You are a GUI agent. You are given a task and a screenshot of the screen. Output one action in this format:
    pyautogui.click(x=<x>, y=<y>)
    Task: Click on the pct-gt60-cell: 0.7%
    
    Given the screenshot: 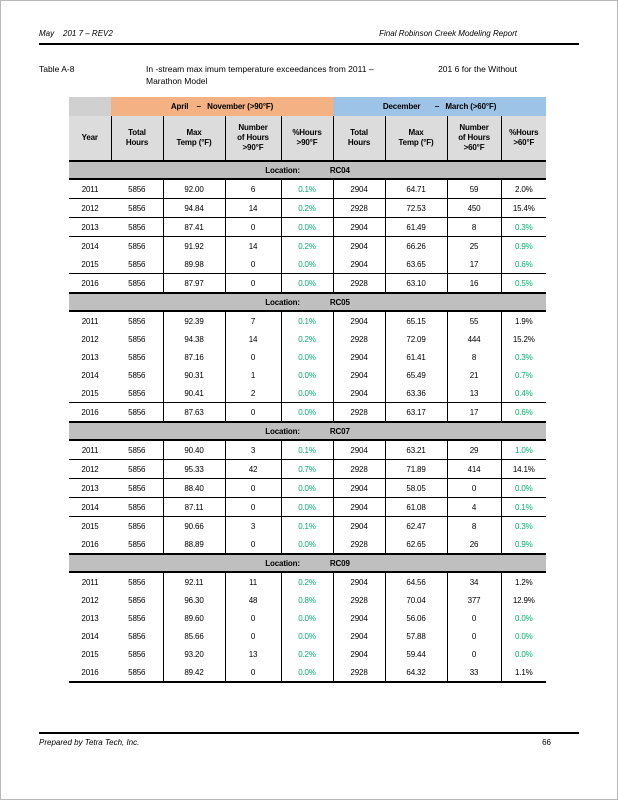 What is the action you would take?
    pyautogui.click(x=523, y=375)
    